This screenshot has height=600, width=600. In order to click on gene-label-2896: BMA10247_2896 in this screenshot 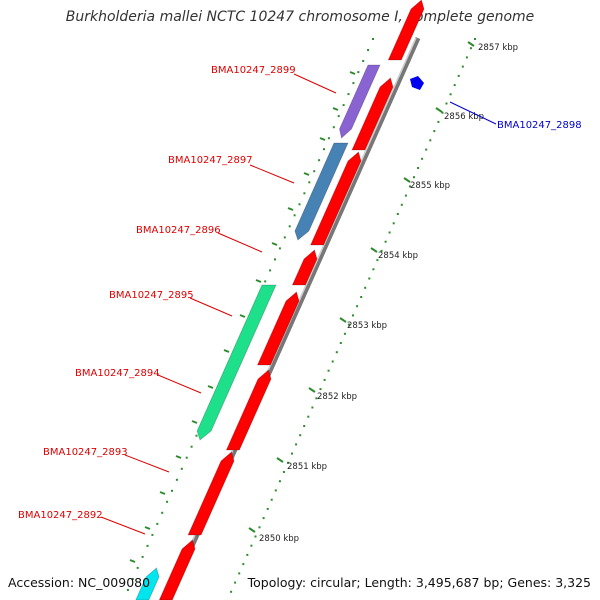, I will do `click(178, 230)`.